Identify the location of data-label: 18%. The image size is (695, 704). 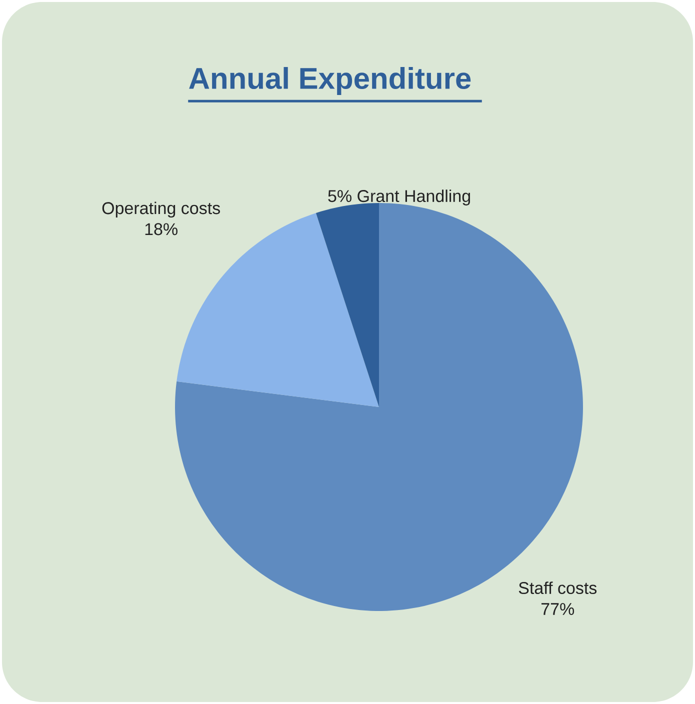
(161, 229).